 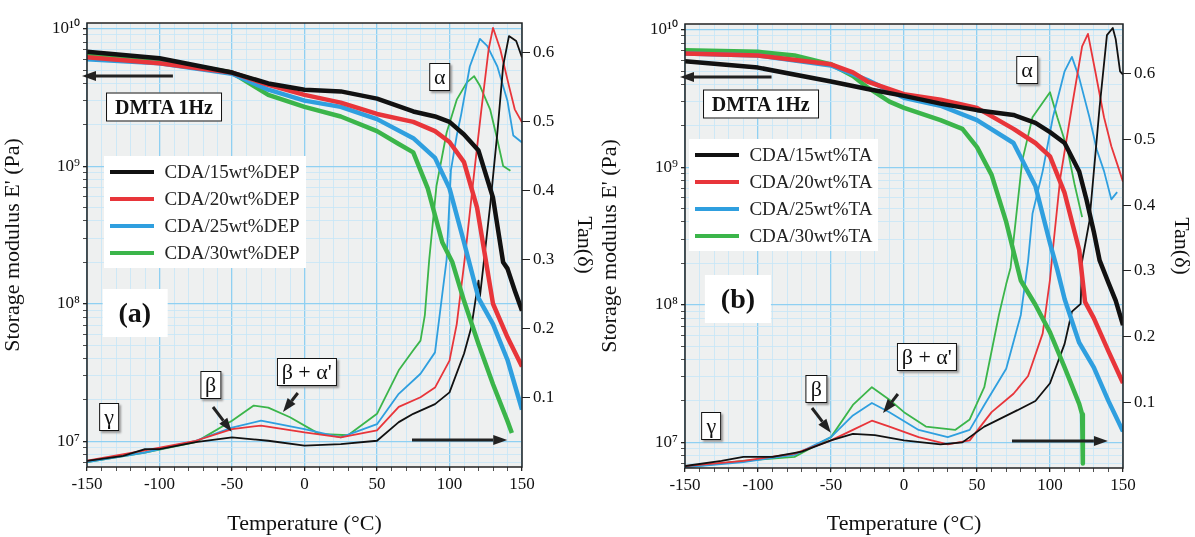 What do you see at coordinates (811, 208) in the screenshot?
I see `legend-label: CDA/25wt%TA` at bounding box center [811, 208].